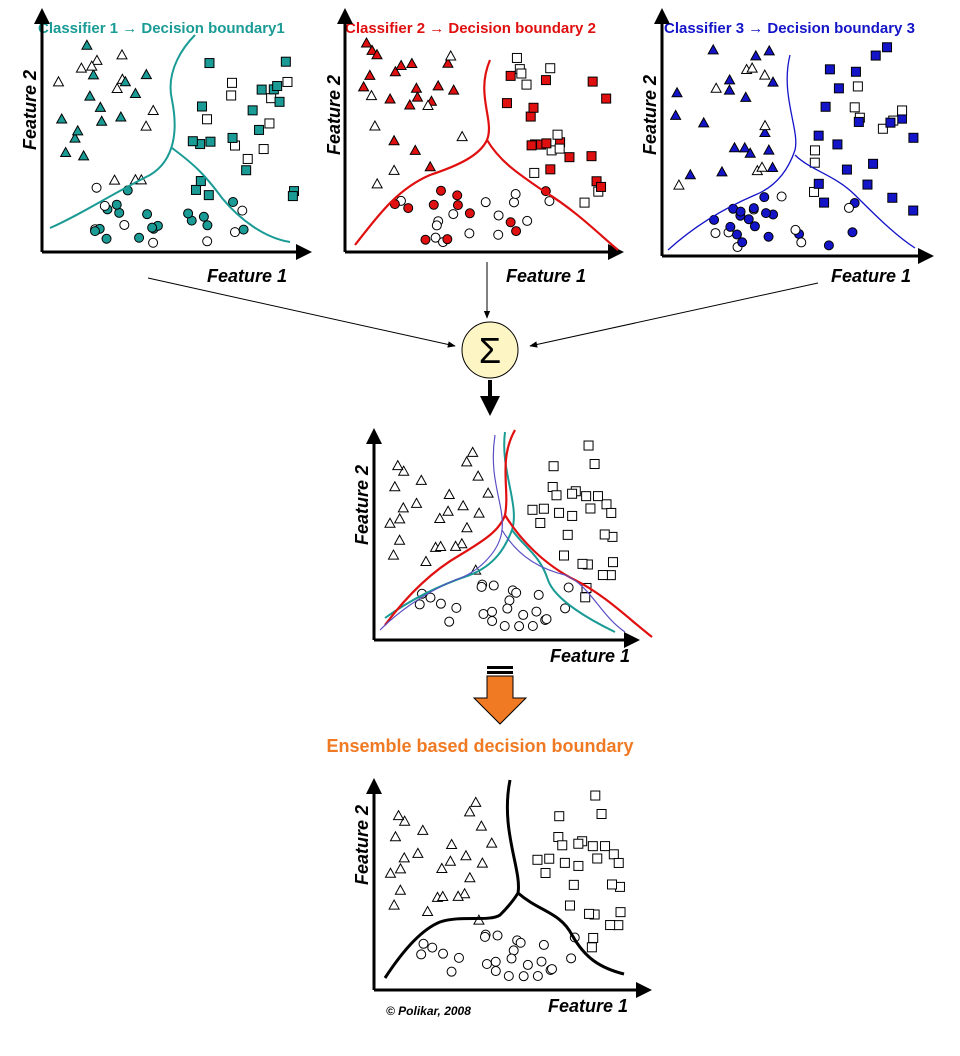  I want to click on y-axis-arrowhead, so click(374, 436).